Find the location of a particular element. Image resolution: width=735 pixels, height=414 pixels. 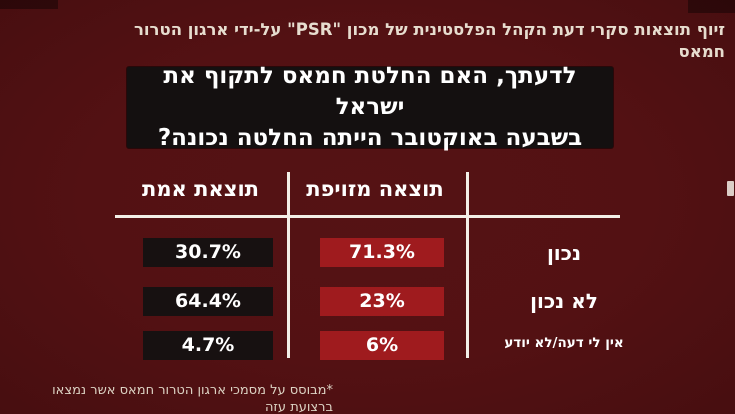

true-result-value-row-2: 64.4% is located at coordinates (208, 301).